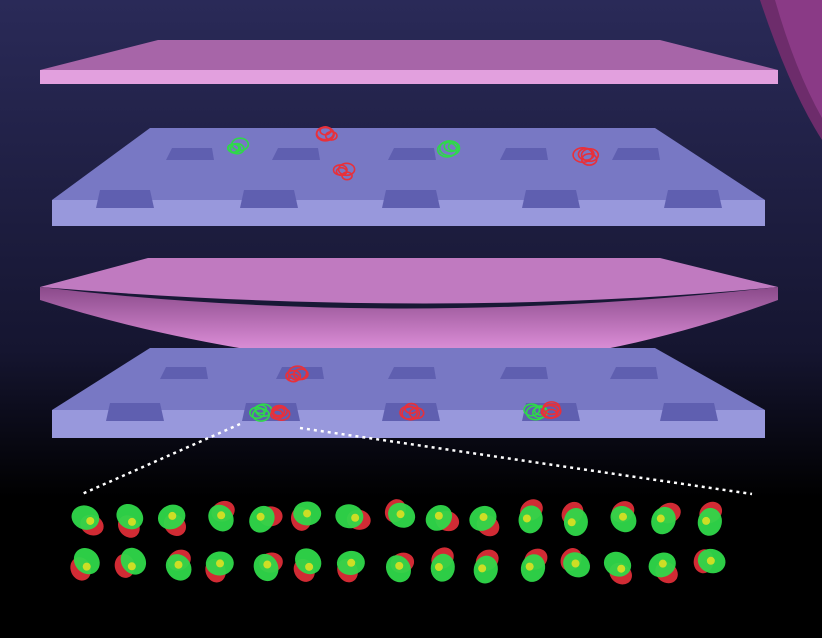  Describe the element at coordinates (791, 70) in the screenshot. I see `corner-disc` at that location.